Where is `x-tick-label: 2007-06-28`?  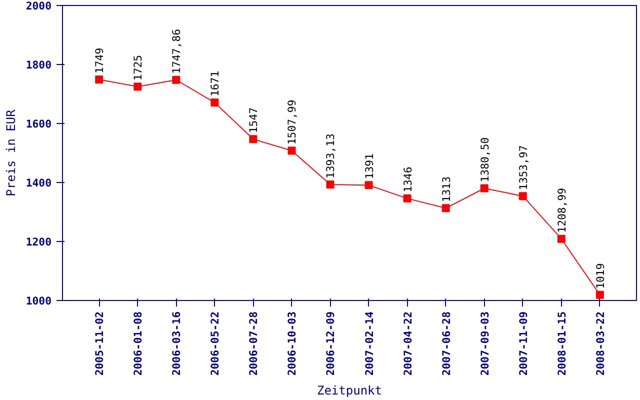
x-tick-label: 2007-06-28 is located at coordinates (446, 344).